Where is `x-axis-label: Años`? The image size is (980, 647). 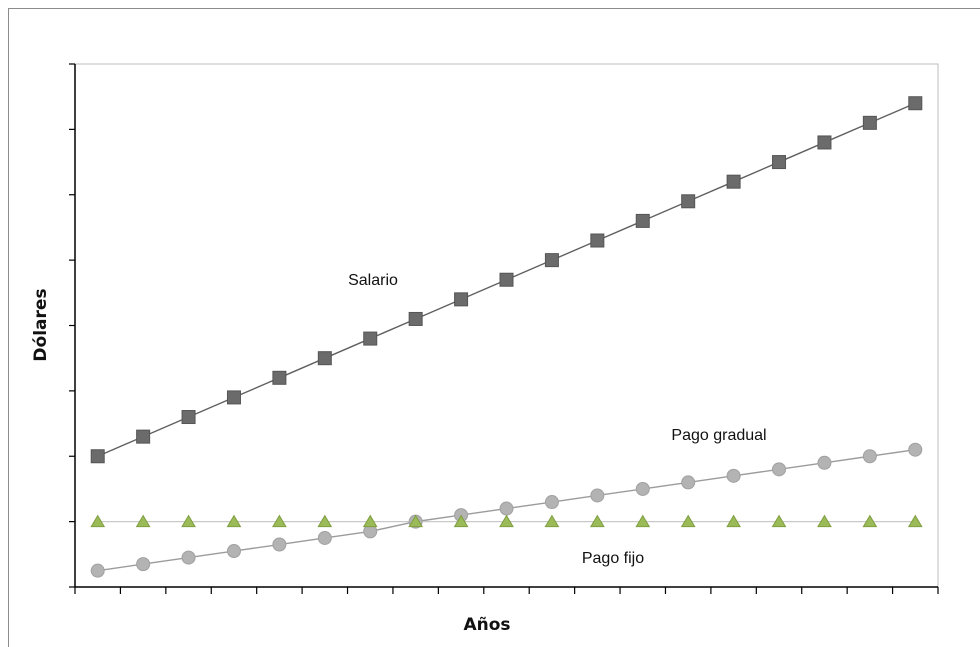
x-axis-label: Años is located at coordinates (486, 625).